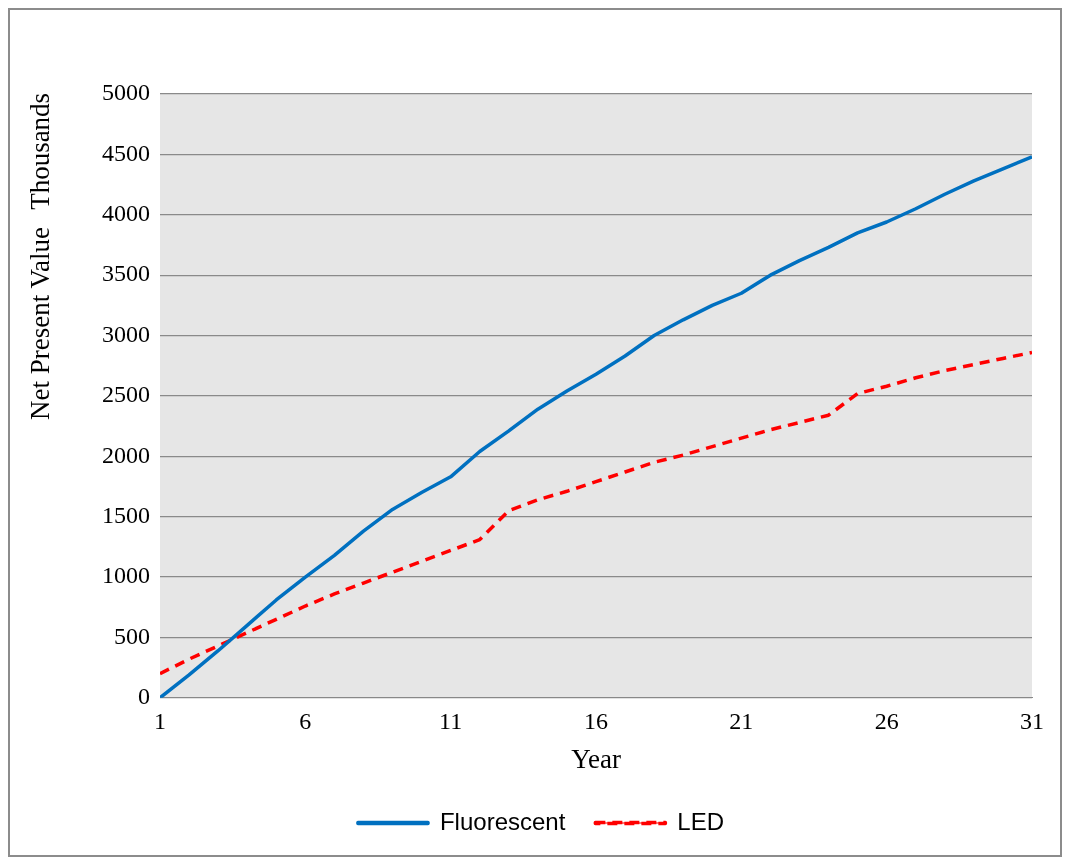  What do you see at coordinates (596, 721) in the screenshot?
I see `x-tick-label: 16` at bounding box center [596, 721].